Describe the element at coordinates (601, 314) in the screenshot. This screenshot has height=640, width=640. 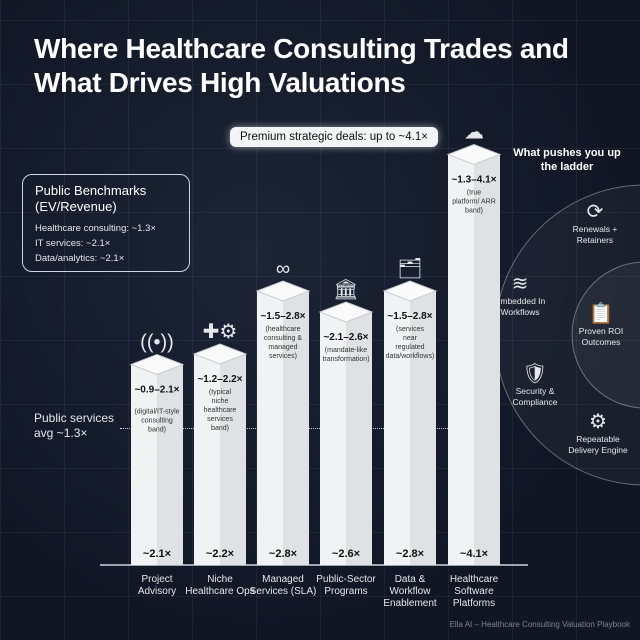
I see `clipboard-chart-icon: 📋` at that location.